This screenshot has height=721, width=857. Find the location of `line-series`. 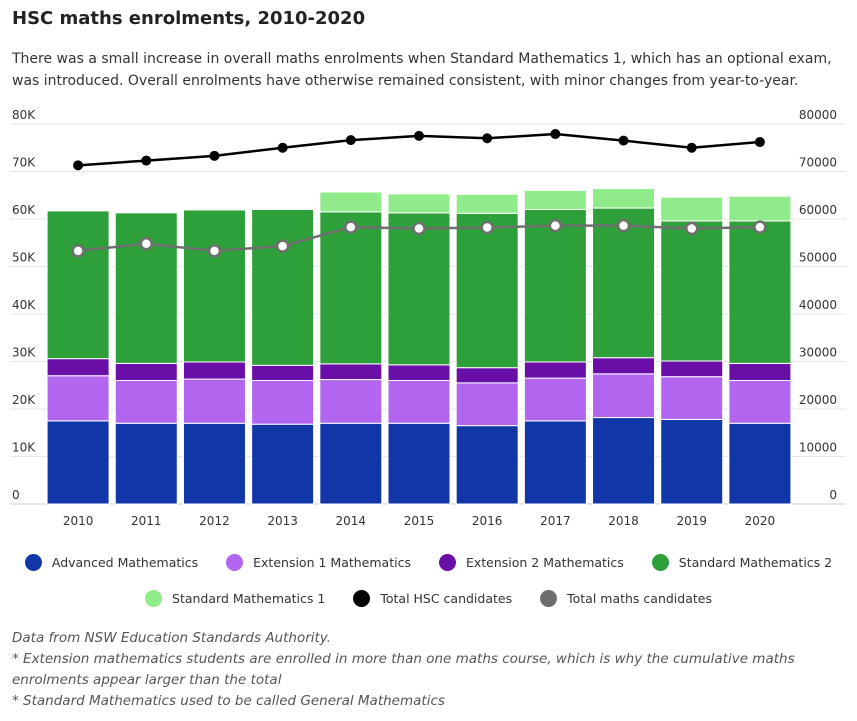

line-series is located at coordinates (419, 193).